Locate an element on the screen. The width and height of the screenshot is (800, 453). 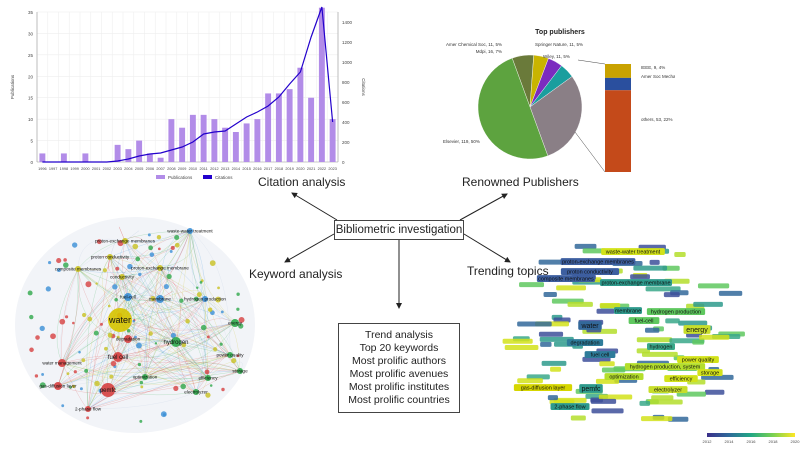
breakdown-label: Amer Soc Mechanical Engineers, 8, 3% is located at coordinates (658, 76).